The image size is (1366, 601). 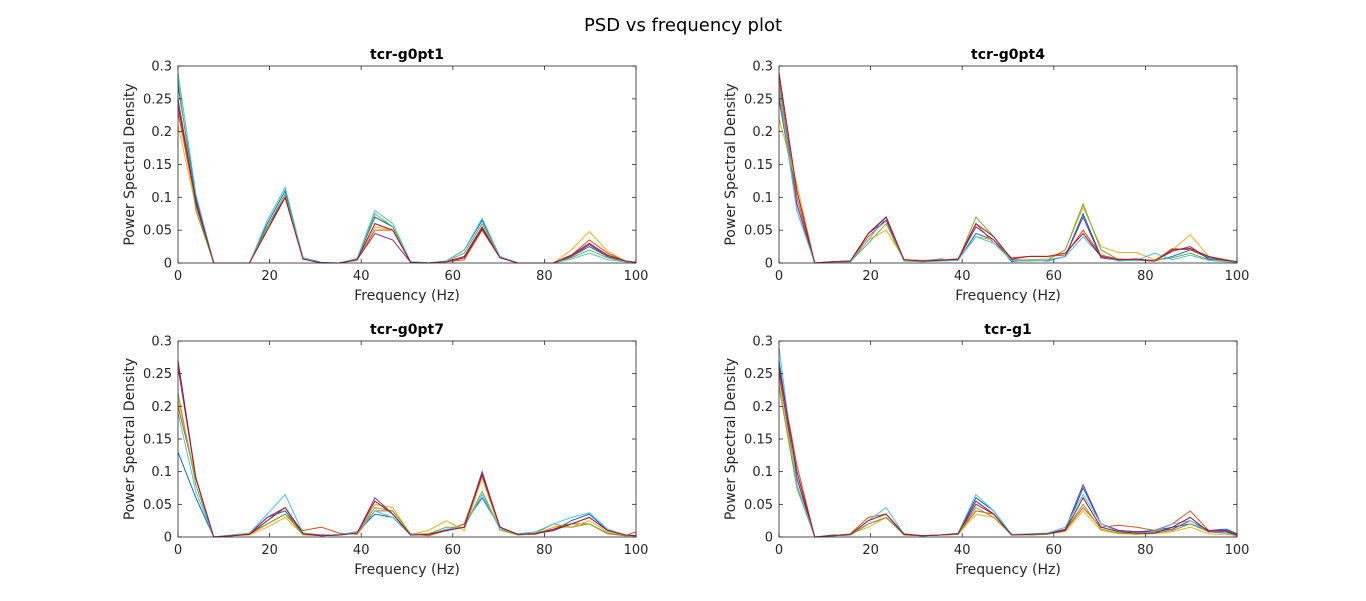 What do you see at coordinates (407, 570) in the screenshot?
I see `subplot-3-xlabel: Frequency (Hz)` at bounding box center [407, 570].